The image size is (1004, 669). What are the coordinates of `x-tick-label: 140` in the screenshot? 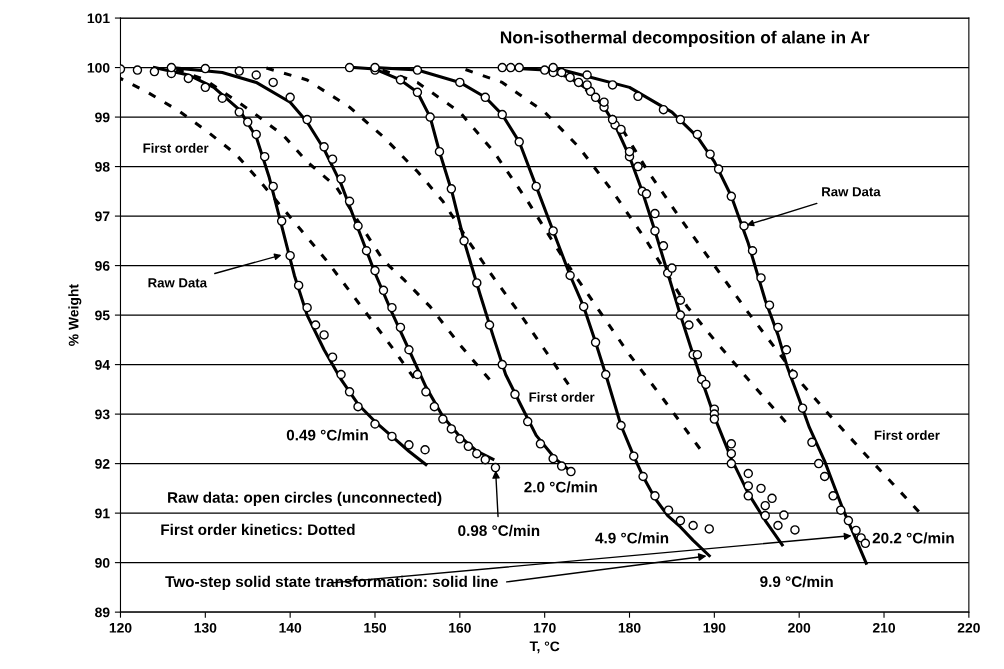 It's located at (290, 627).